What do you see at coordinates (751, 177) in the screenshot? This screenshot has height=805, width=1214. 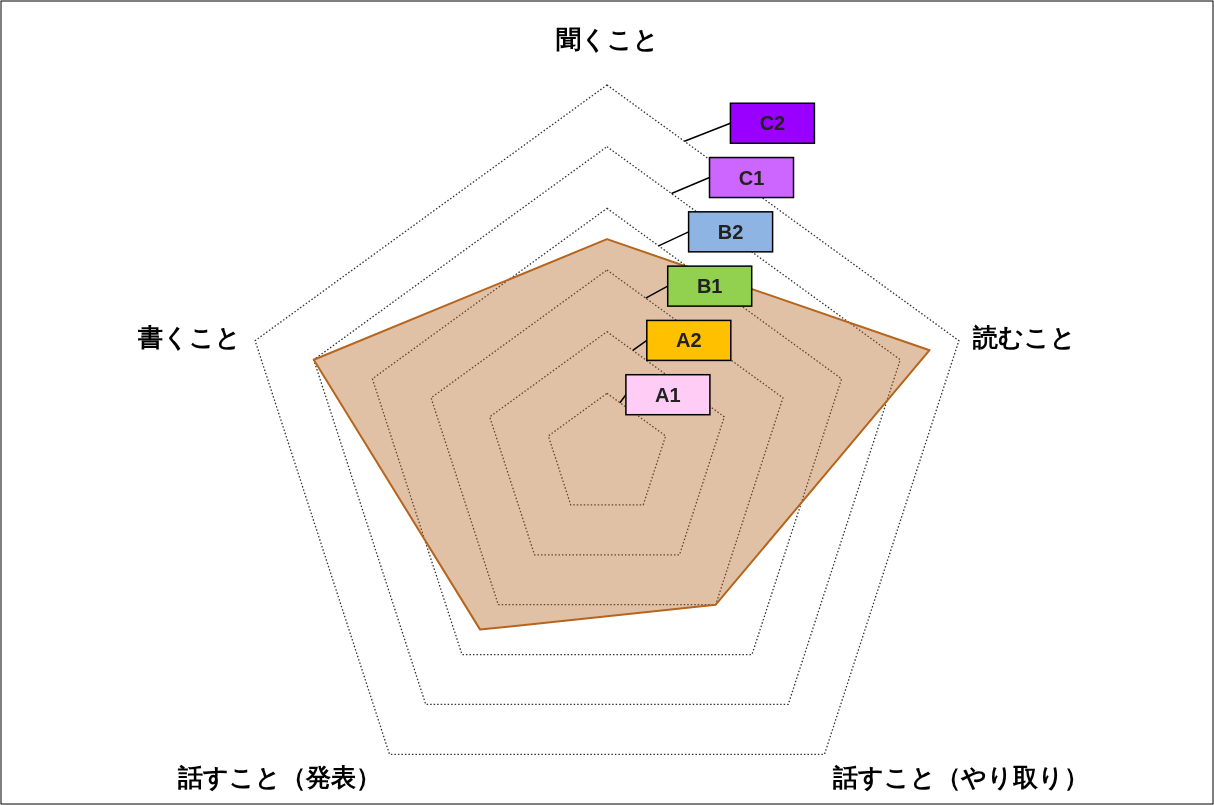 I see `y-tick-label: C1` at bounding box center [751, 177].